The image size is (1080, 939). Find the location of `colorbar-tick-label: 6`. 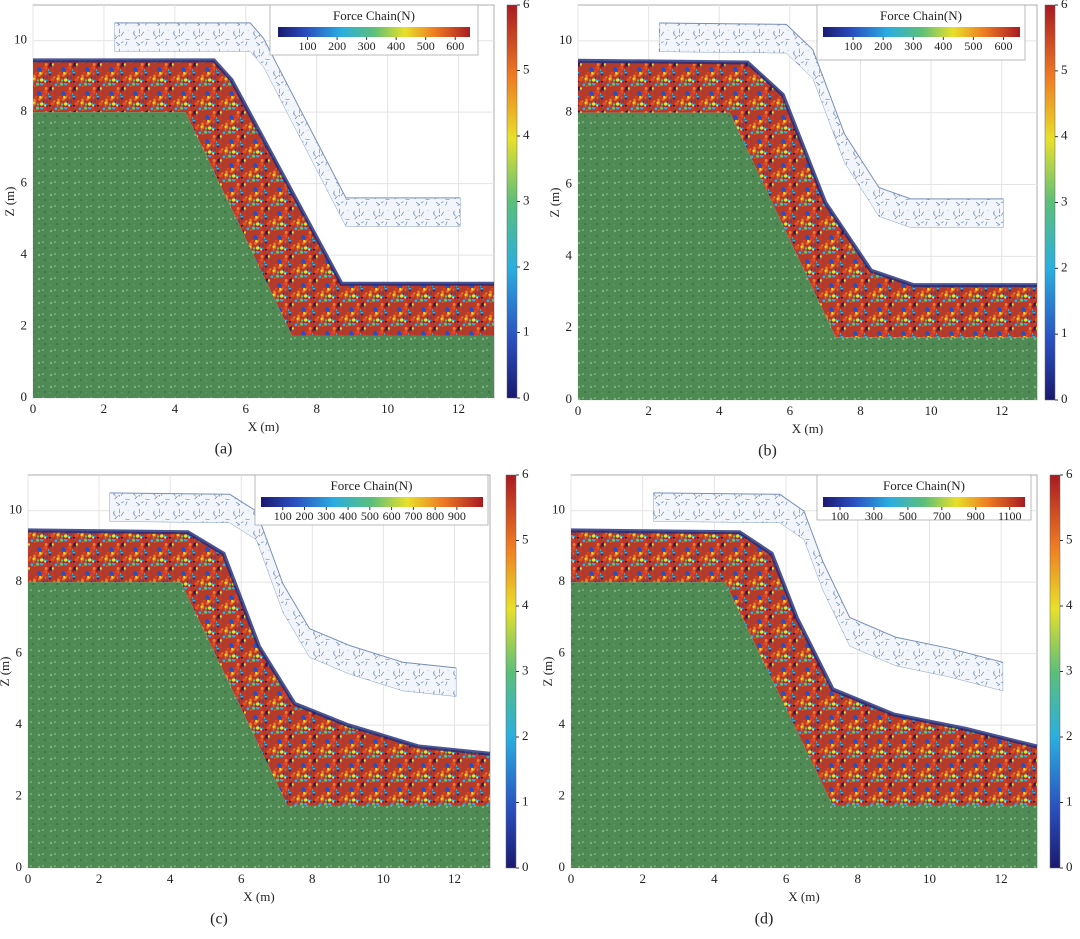

colorbar-tick-label: 6 is located at coordinates (1069, 473).